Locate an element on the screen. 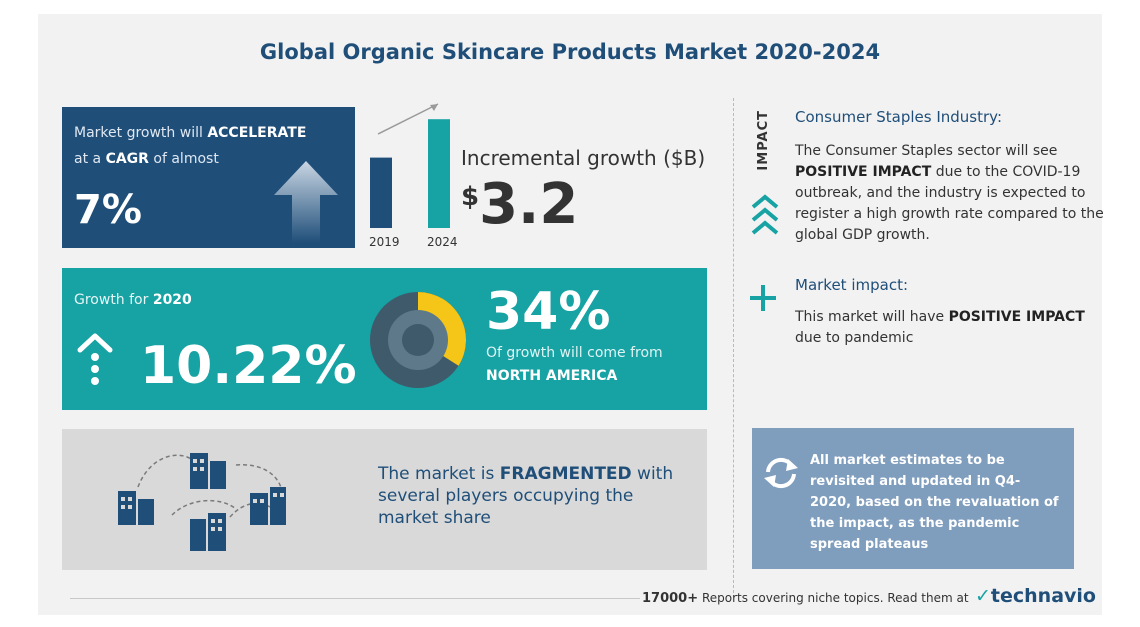  share-value: 34% is located at coordinates (548, 312).